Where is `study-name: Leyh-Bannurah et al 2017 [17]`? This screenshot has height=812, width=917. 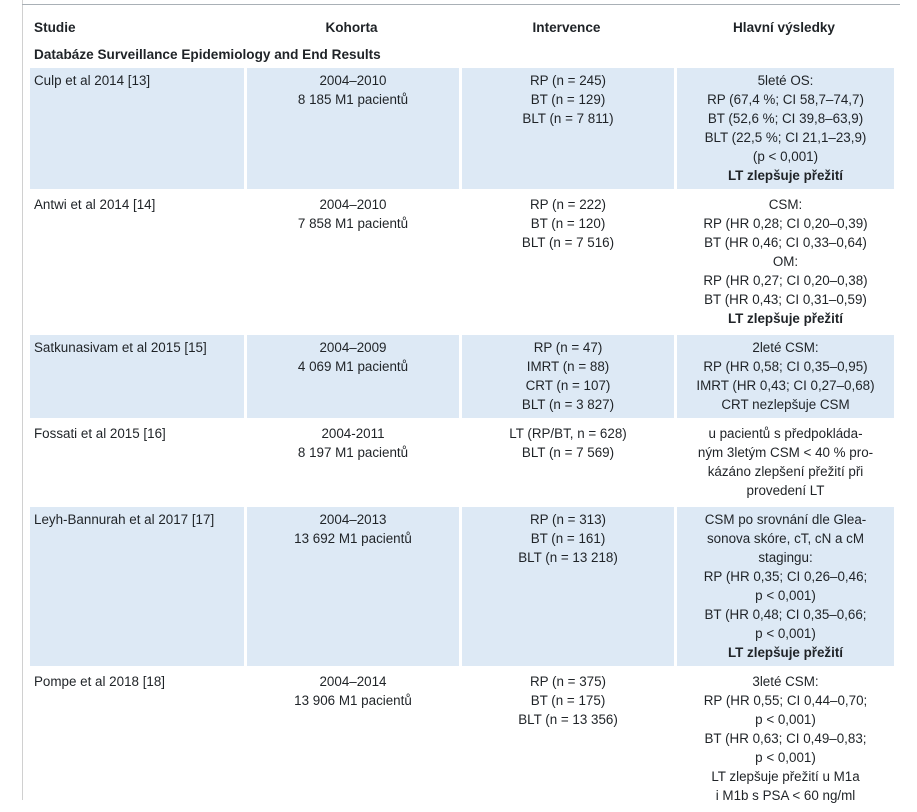
study-name: Leyh-Bannurah et al 2017 [17] is located at coordinates (124, 519).